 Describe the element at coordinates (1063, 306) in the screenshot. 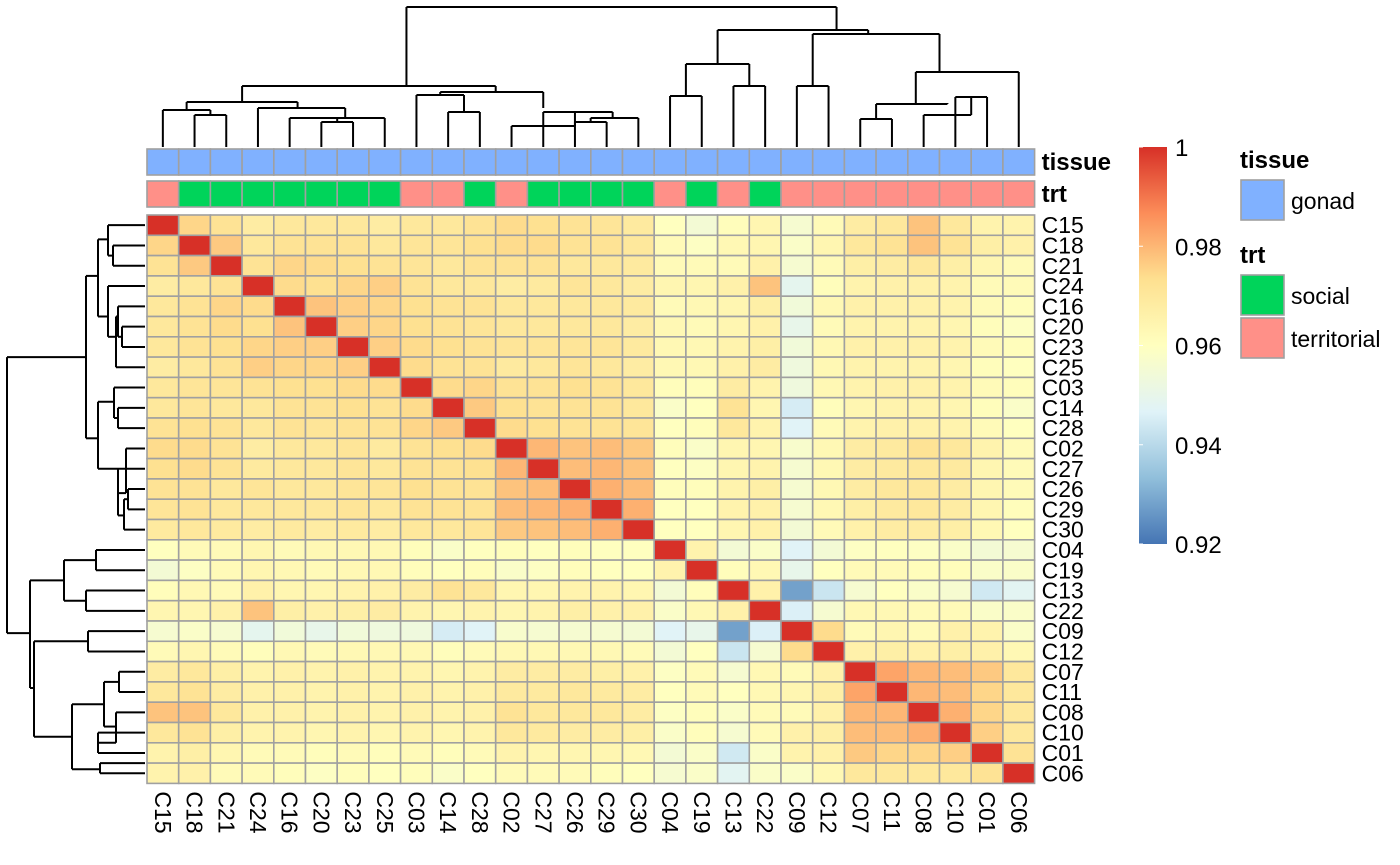

I see `row-label: C16` at that location.